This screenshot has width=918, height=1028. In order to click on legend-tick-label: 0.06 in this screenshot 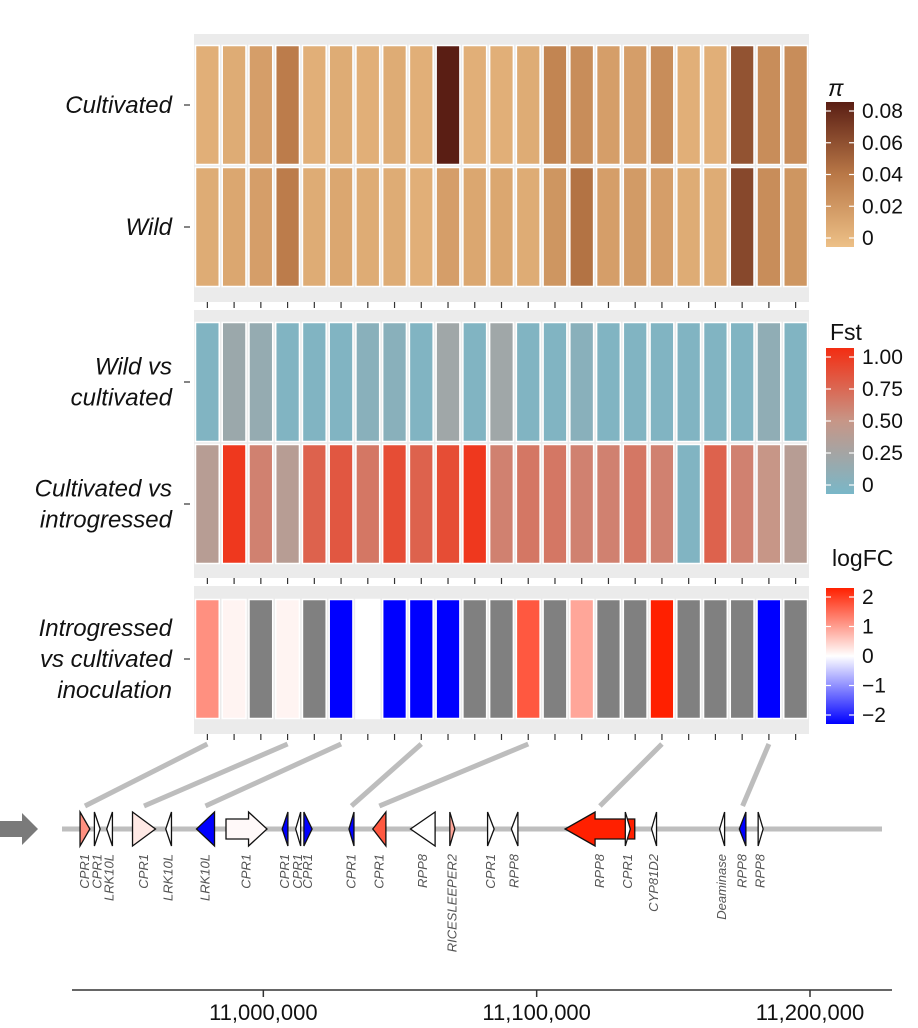, I will do `click(882, 143)`.